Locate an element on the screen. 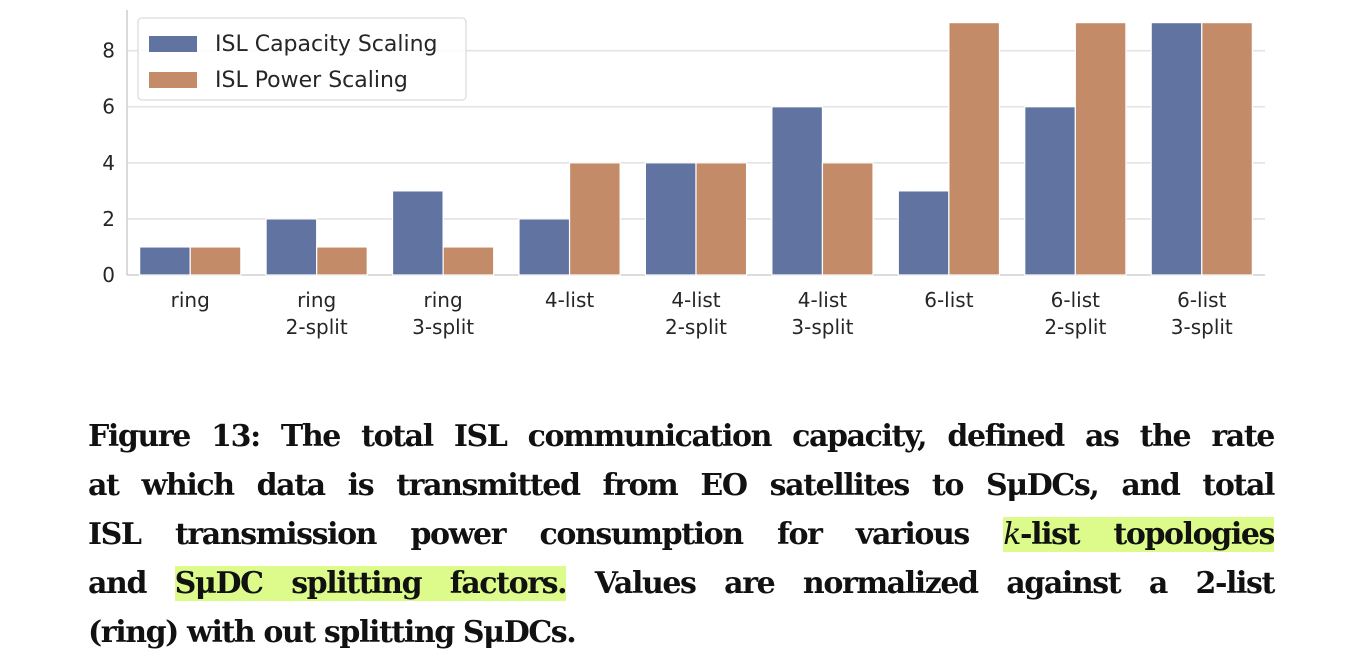 The width and height of the screenshot is (1350, 672). y-tick-label: 8 is located at coordinates (108, 51).